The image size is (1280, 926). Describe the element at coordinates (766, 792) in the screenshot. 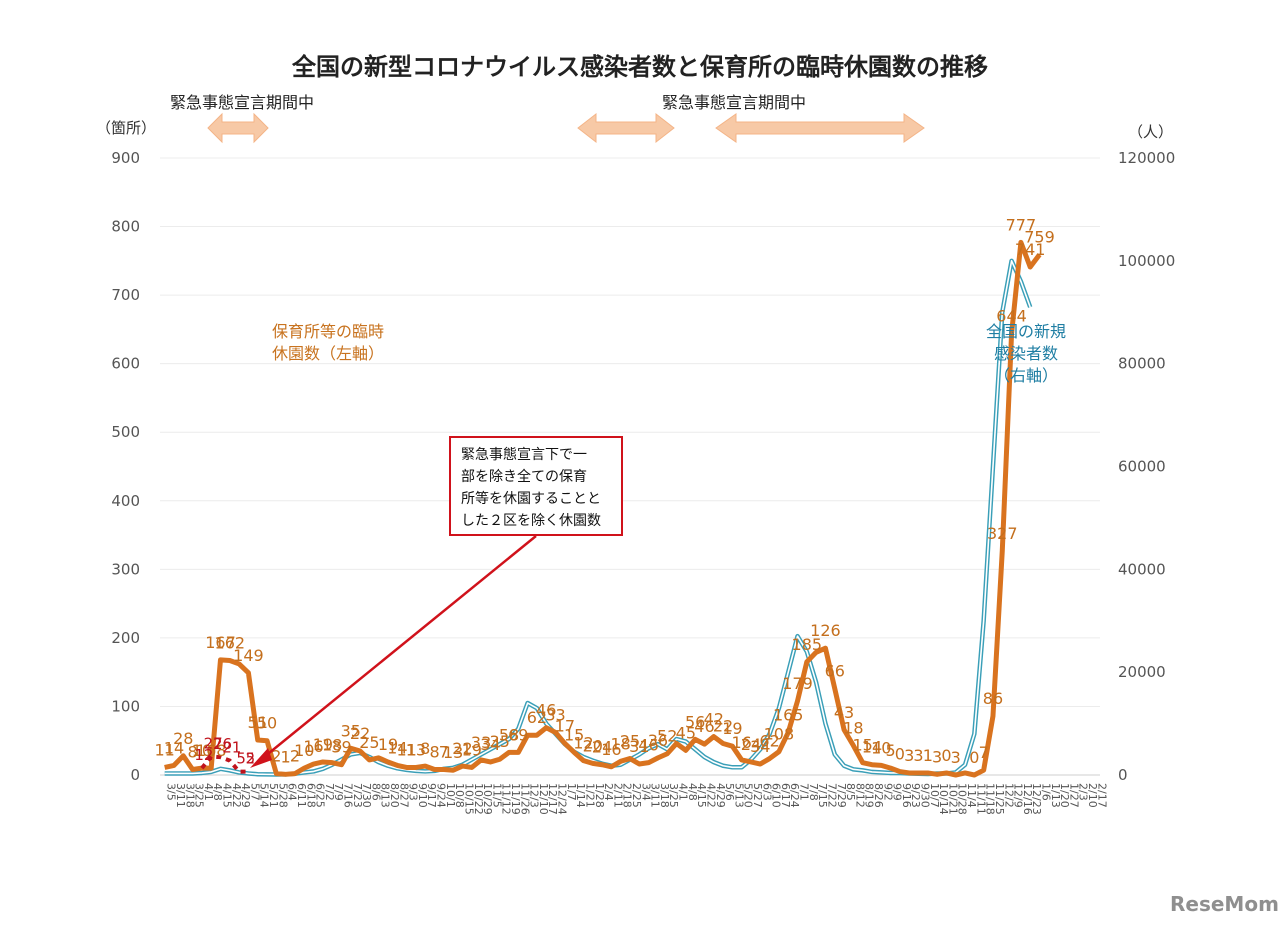

I see `x-tick: 6/3` at that location.